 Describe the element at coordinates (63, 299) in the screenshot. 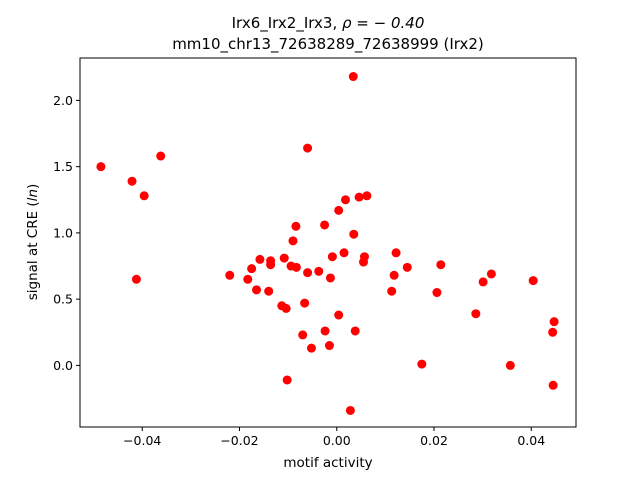

I see `y-tick-label: 0.5` at that location.